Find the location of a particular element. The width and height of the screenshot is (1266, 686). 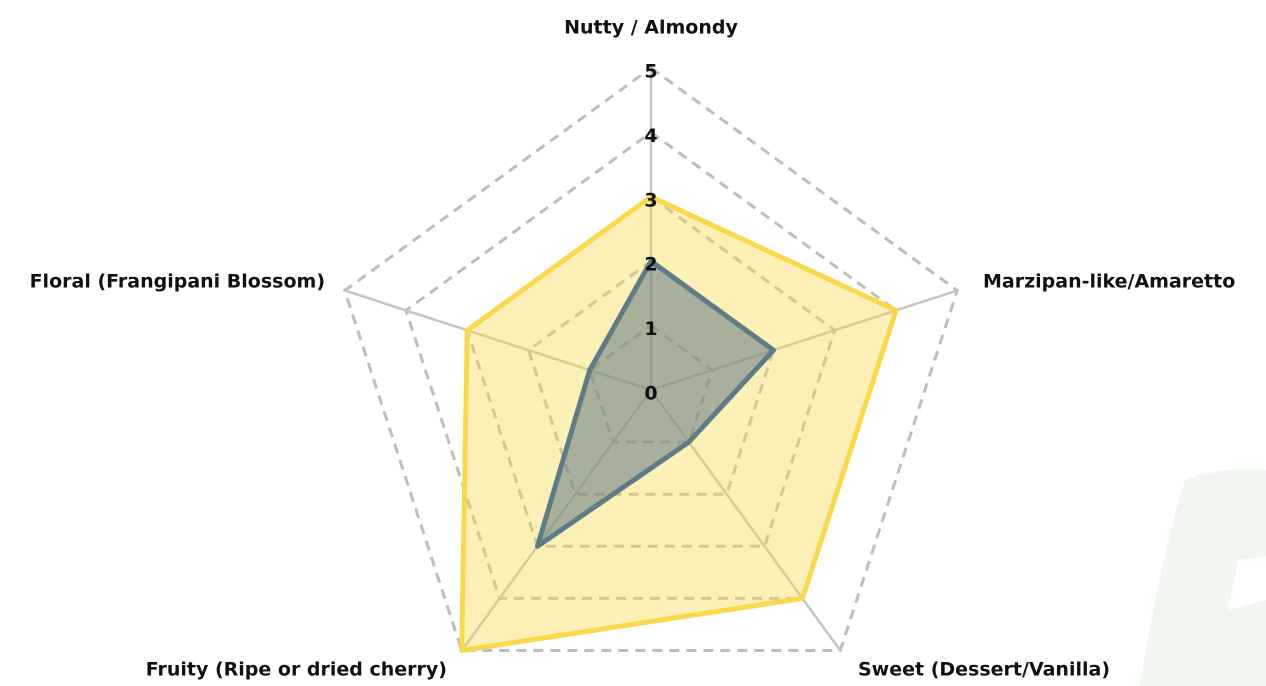

r-tick-label: 3 is located at coordinates (650, 200).